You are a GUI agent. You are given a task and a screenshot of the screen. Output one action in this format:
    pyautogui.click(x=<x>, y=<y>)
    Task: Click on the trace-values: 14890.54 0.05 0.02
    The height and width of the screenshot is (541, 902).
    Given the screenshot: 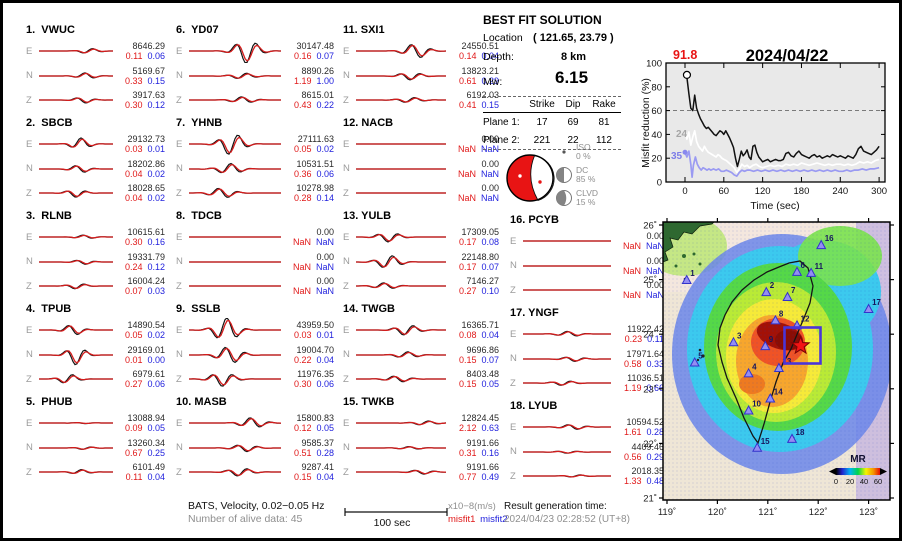 What is the action you would take?
    pyautogui.click(x=139, y=330)
    